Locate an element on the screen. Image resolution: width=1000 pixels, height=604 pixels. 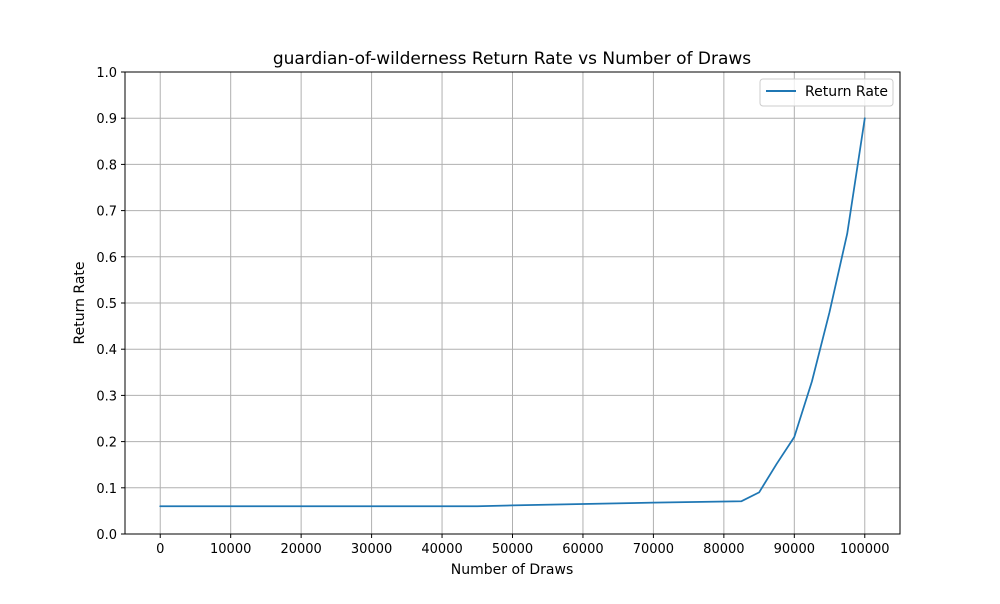
legend-label-return-rate: Return Rate is located at coordinates (846, 92).